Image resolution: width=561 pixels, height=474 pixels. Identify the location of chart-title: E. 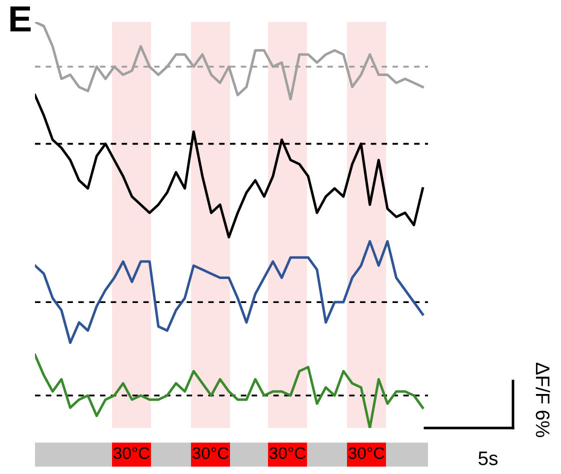
(20, 19).